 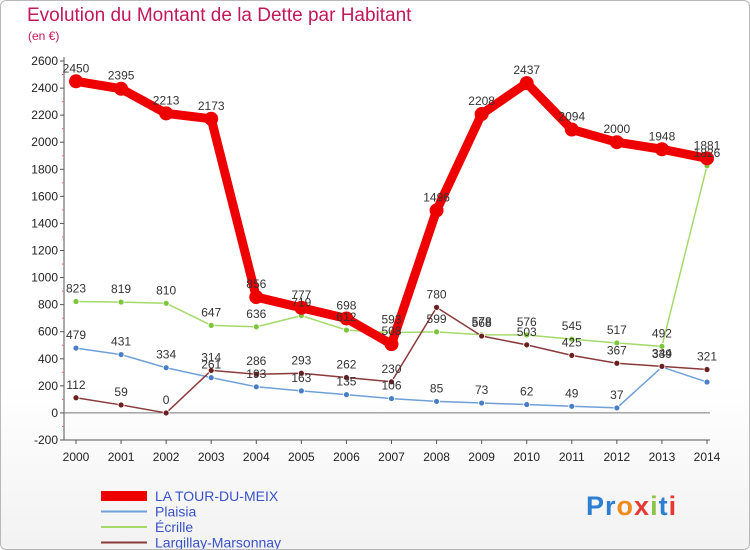 What do you see at coordinates (48, 386) in the screenshot?
I see `y-tick-label: 200` at bounding box center [48, 386].